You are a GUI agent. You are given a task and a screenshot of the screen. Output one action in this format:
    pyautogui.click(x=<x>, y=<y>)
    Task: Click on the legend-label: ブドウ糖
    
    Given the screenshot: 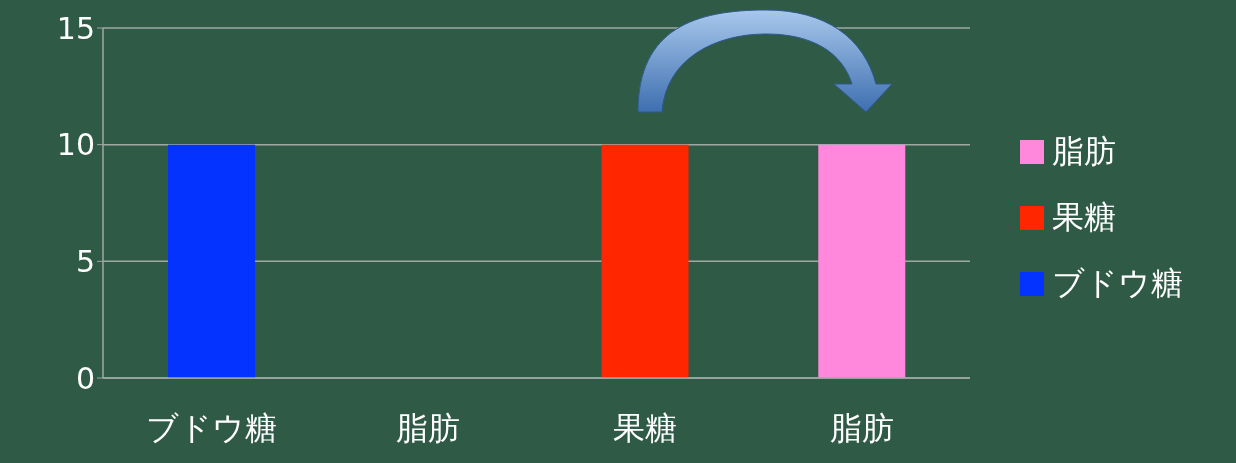 What is the action you would take?
    pyautogui.click(x=1117, y=283)
    